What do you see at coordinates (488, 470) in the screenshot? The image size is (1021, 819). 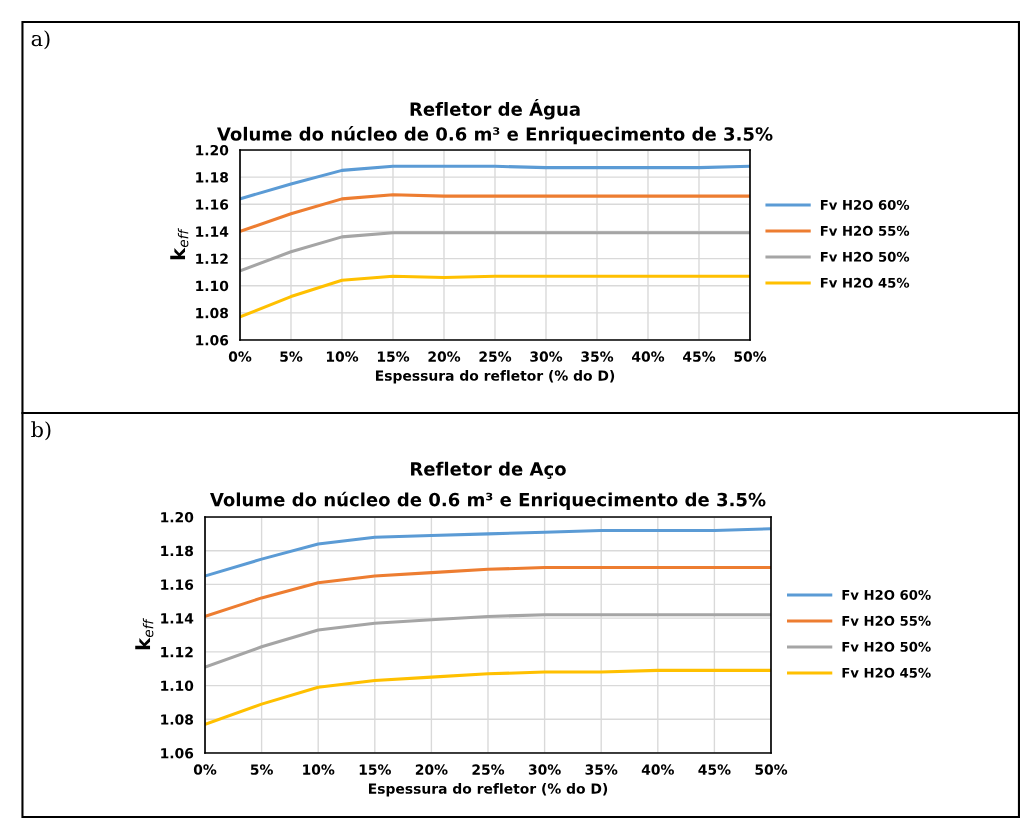 I see `chart-title: Refletor de Aço` at bounding box center [488, 470].